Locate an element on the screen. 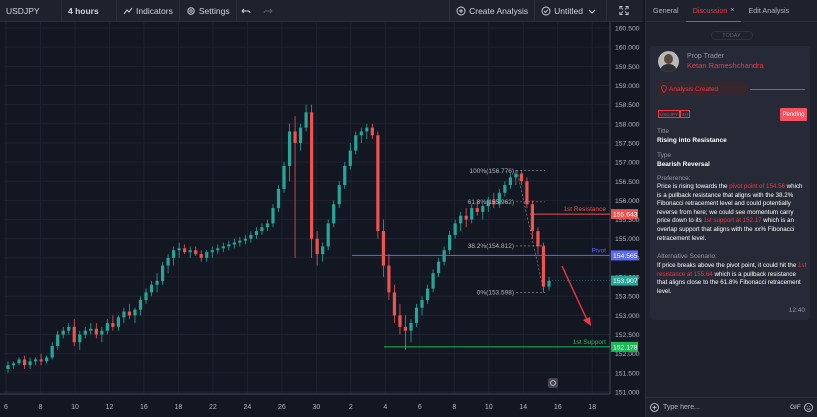 Image resolution: width=817 pixels, height=417 pixels. event-icon is located at coordinates (553, 383).